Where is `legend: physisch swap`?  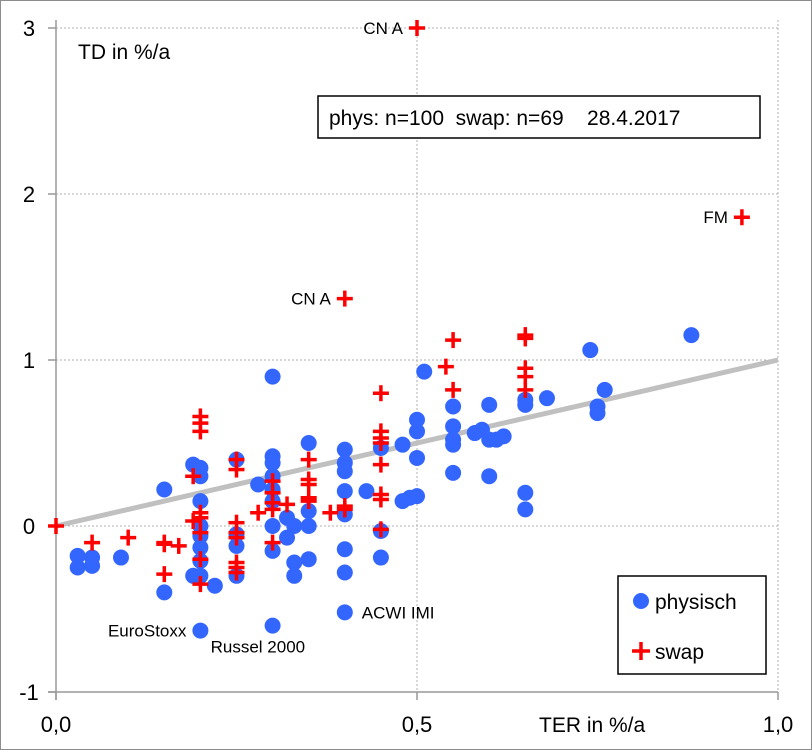 legend: physisch swap is located at coordinates (692, 625).